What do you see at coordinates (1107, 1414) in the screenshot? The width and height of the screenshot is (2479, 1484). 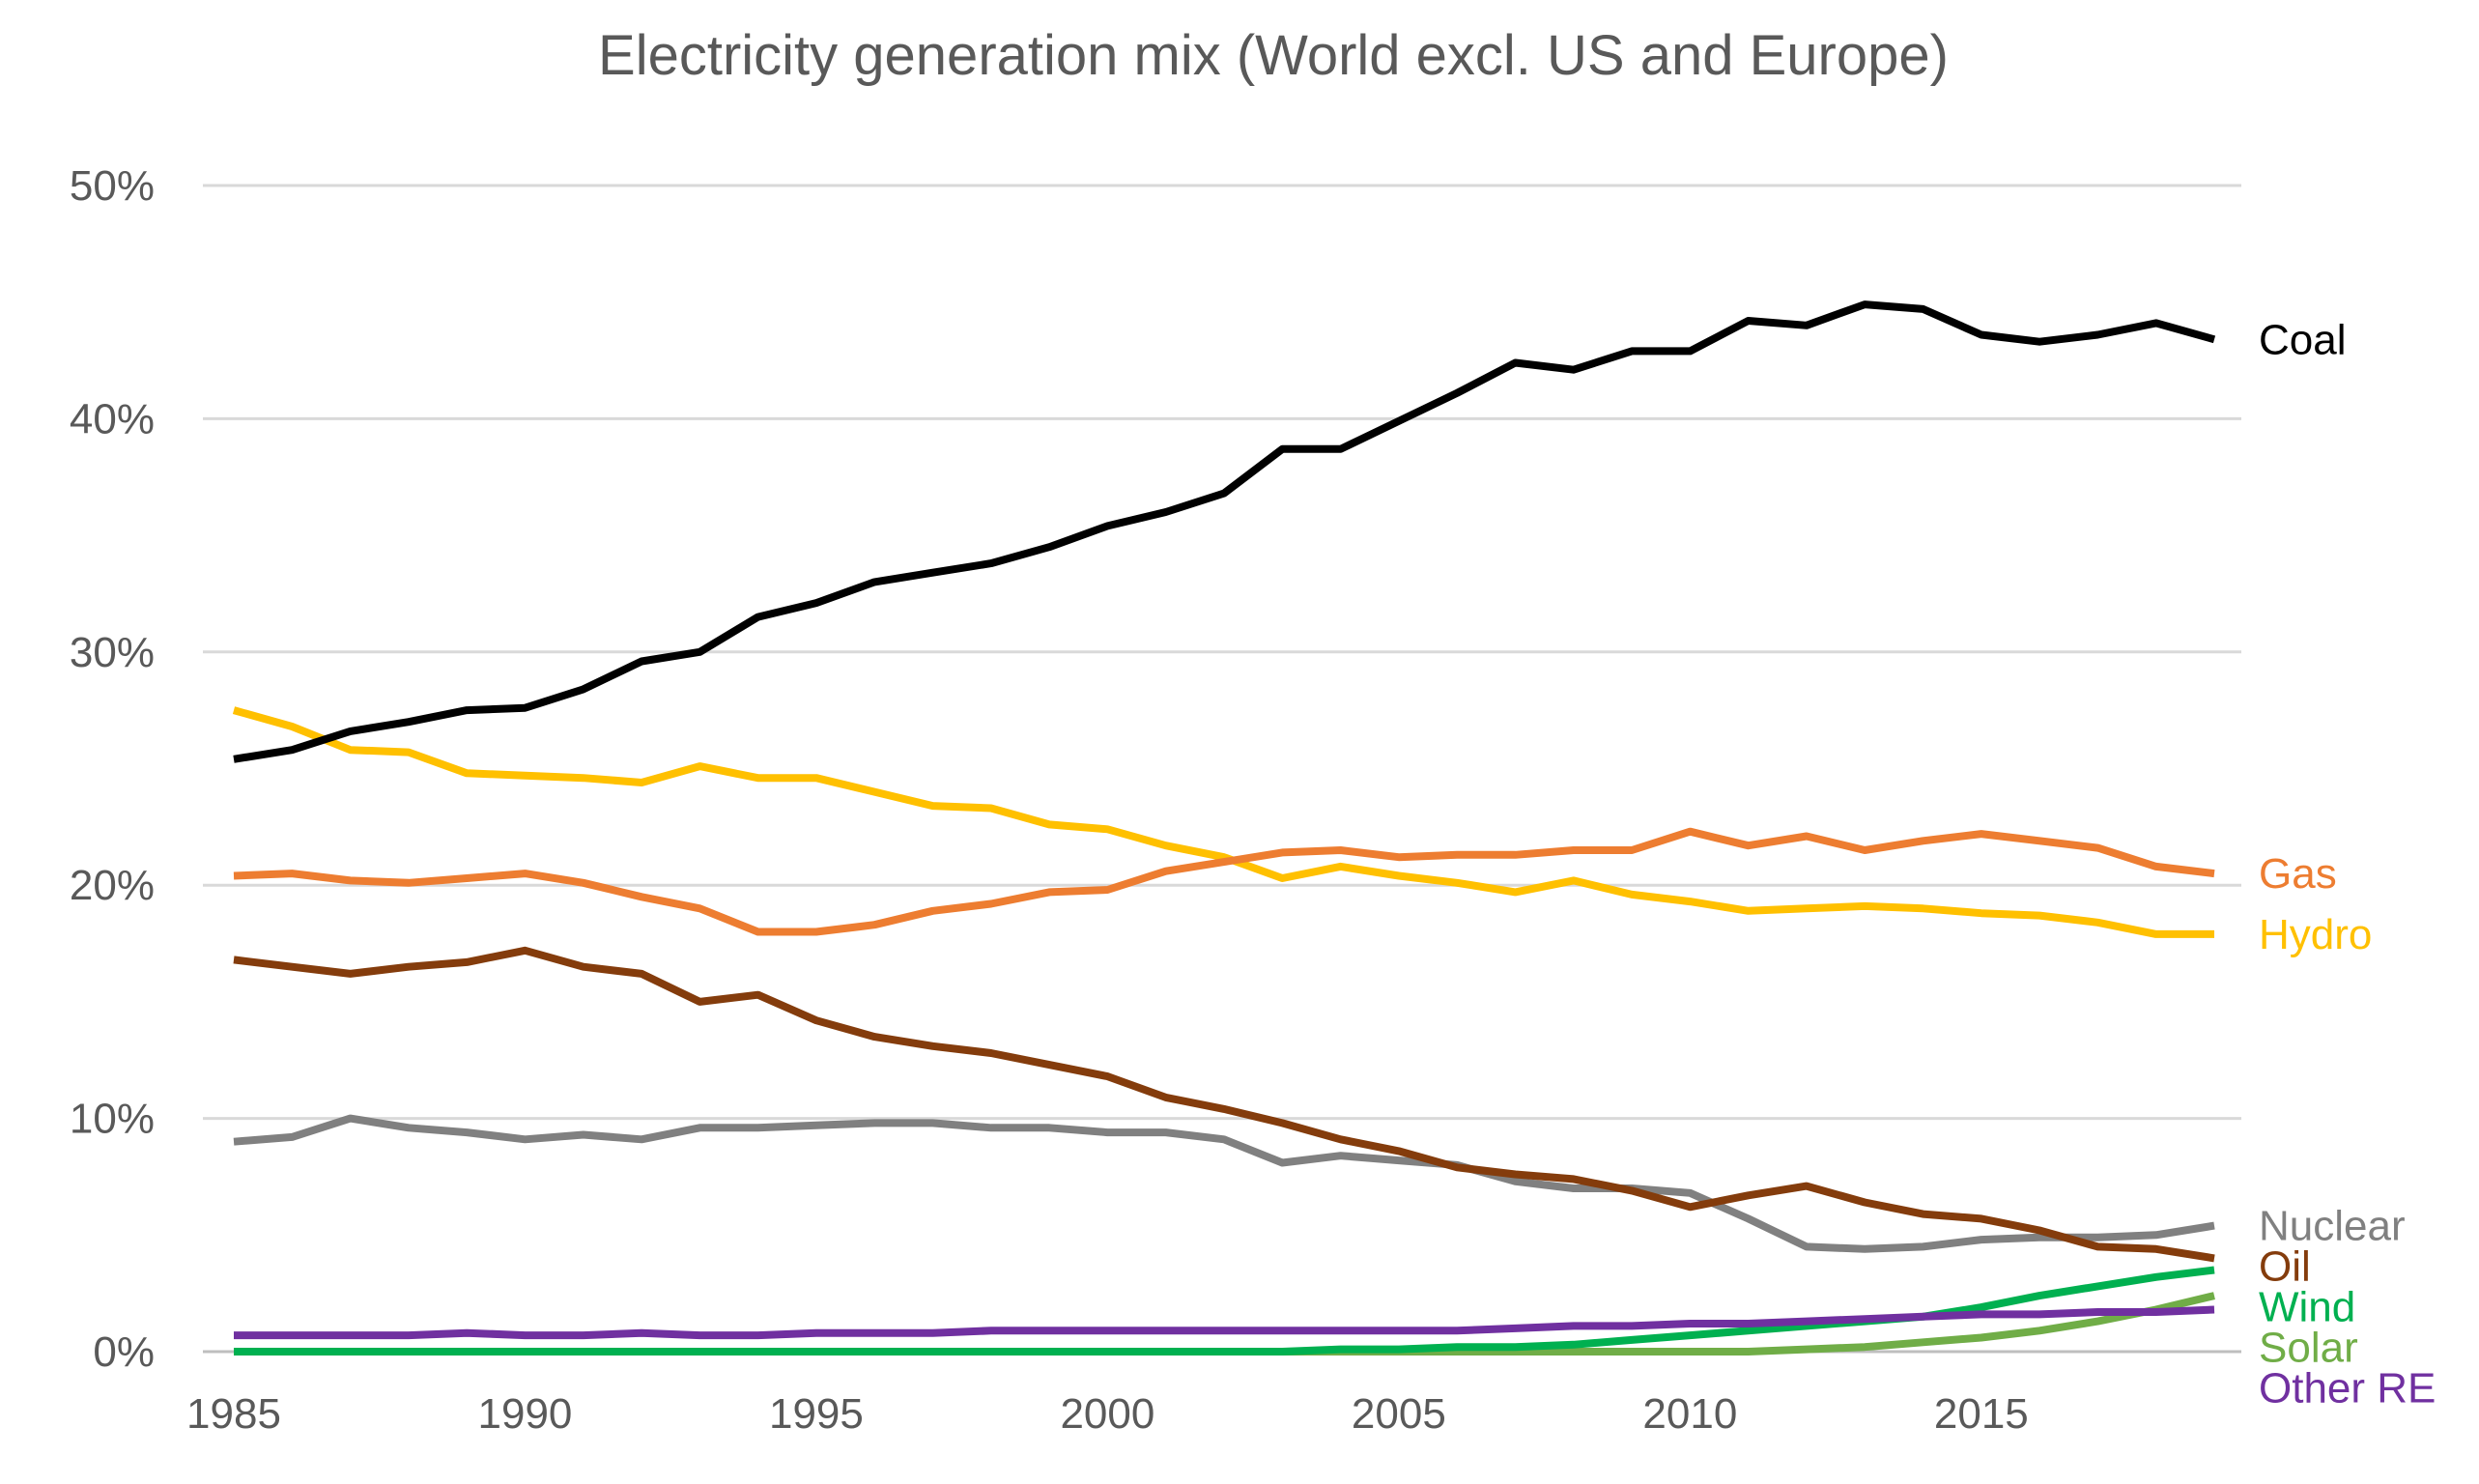 I see `x-tick-label: 2000` at bounding box center [1107, 1414].